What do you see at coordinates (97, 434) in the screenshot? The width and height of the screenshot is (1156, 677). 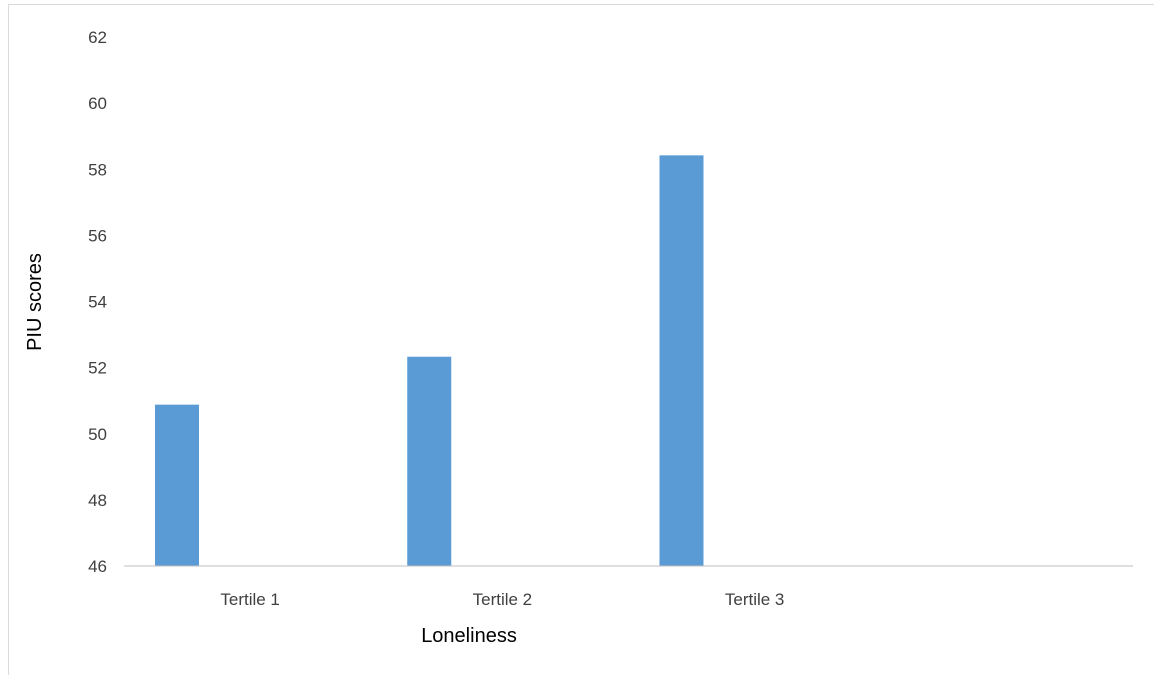 I see `y-tick-label: 50` at bounding box center [97, 434].